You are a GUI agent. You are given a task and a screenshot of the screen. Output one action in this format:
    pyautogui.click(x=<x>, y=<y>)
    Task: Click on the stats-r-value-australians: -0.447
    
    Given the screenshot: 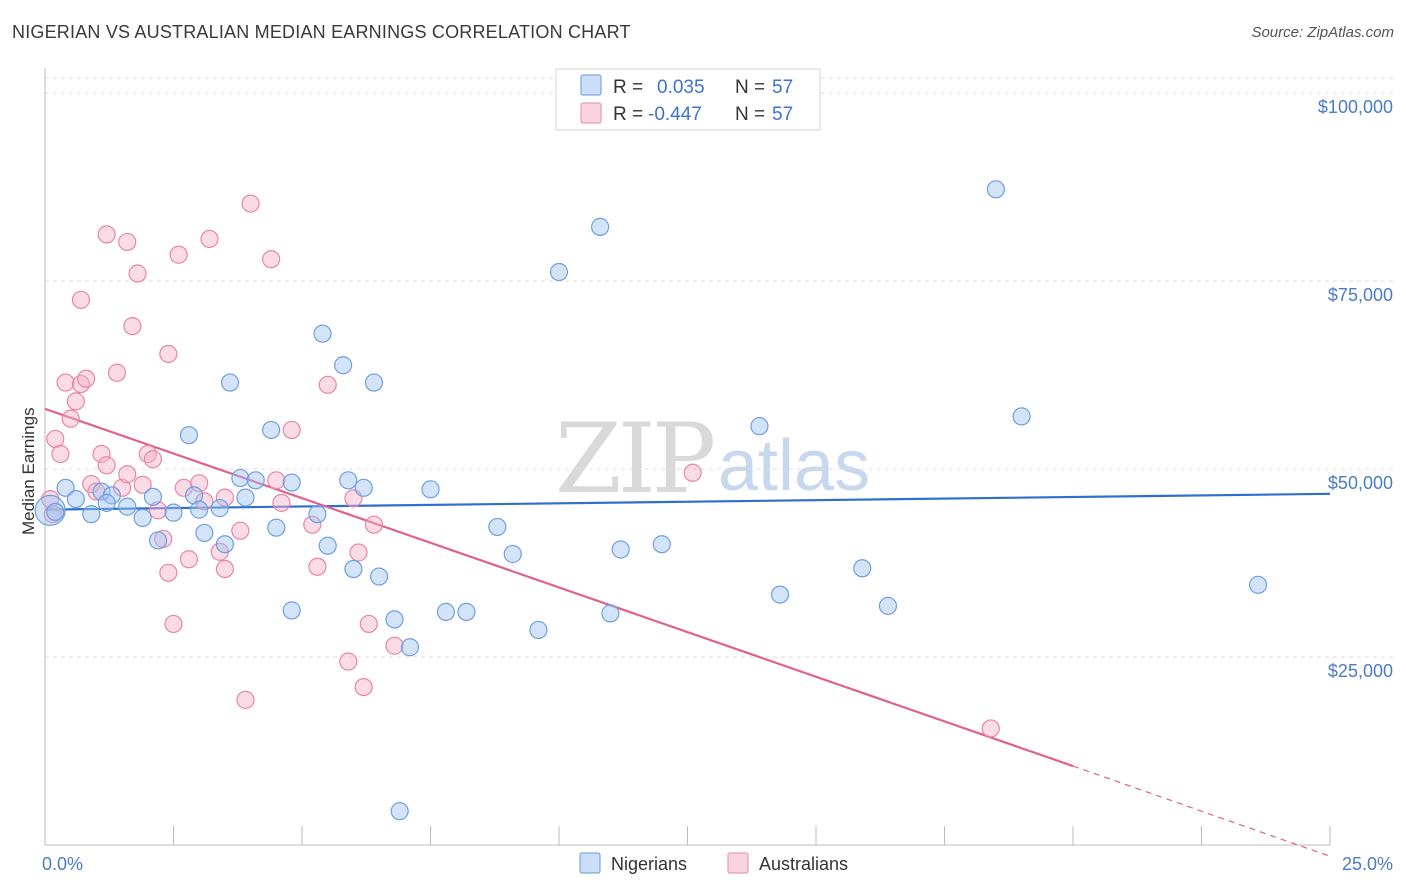 What is the action you would take?
    pyautogui.click(x=675, y=114)
    